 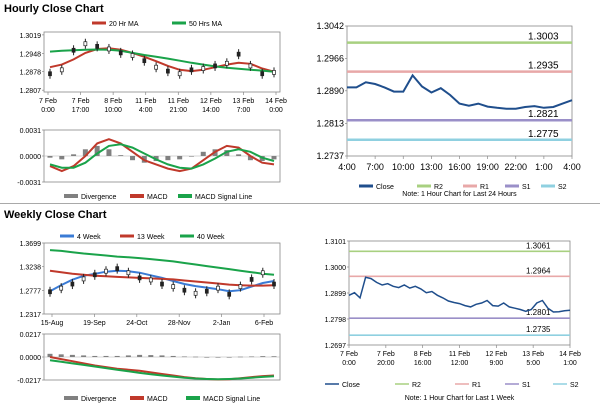 What do you see at coordinates (538, 312) in the screenshot?
I see `level-label: 1.2801` at bounding box center [538, 312].